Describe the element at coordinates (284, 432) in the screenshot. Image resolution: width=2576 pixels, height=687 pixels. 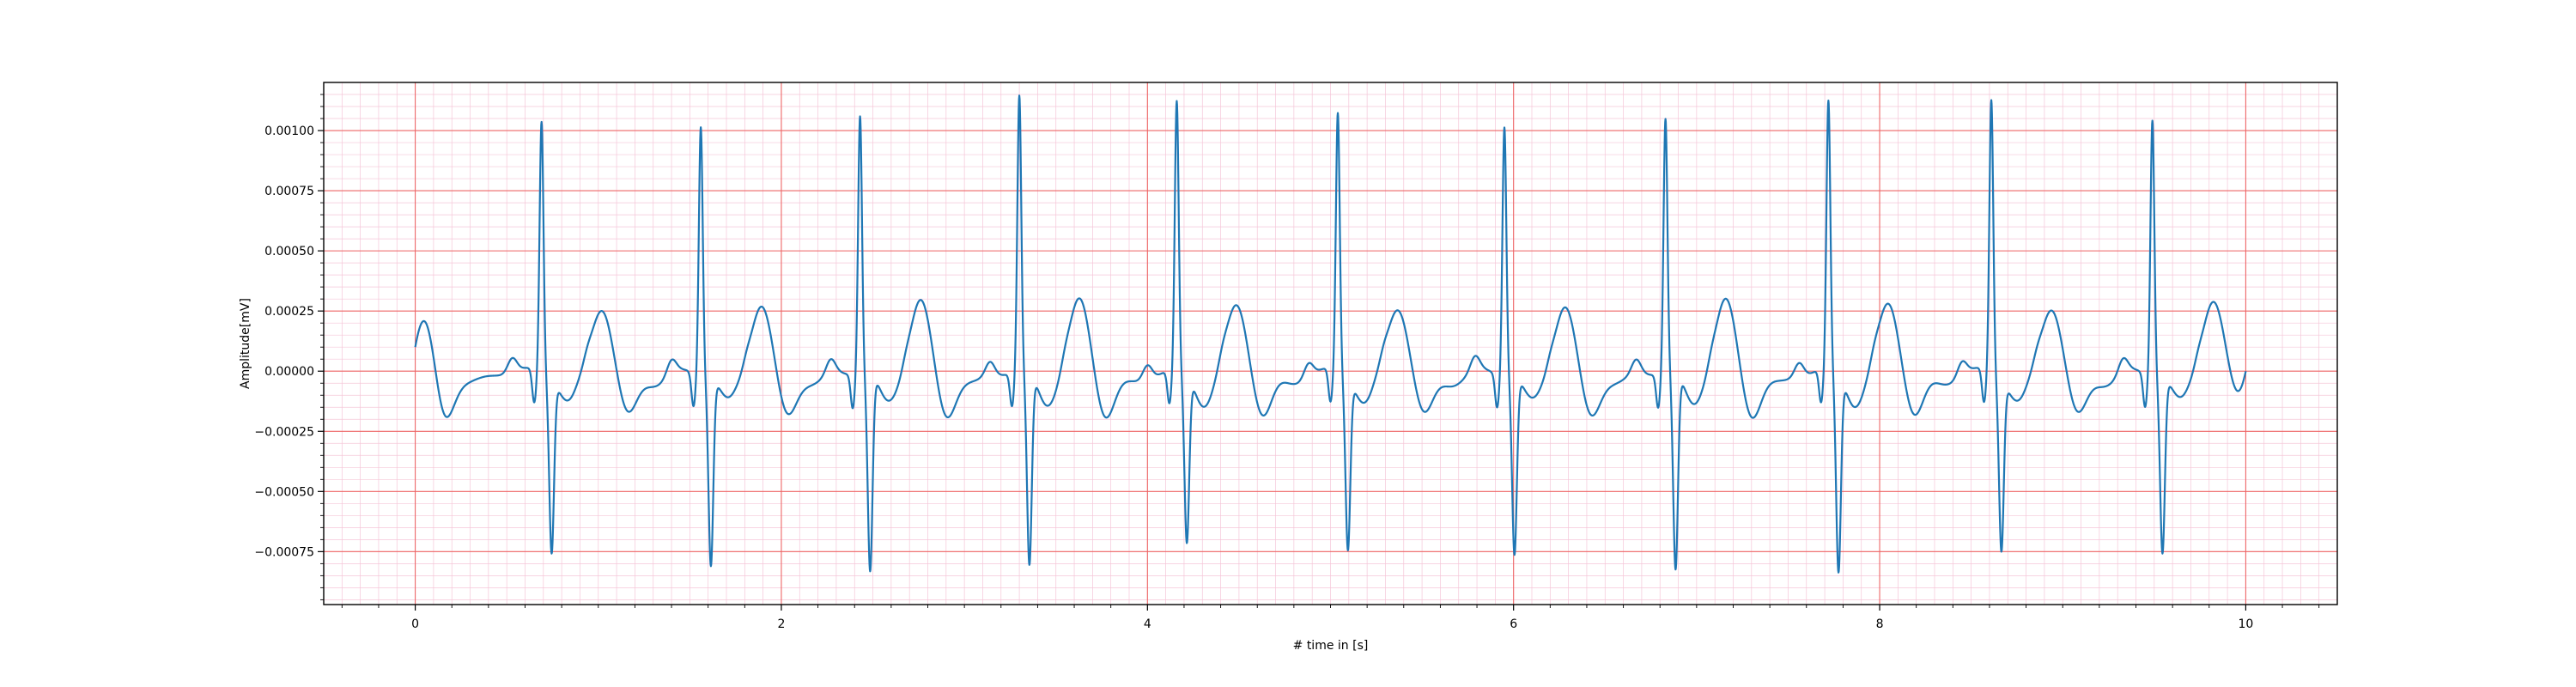
I see `y-tick-label: −0.00025` at that location.